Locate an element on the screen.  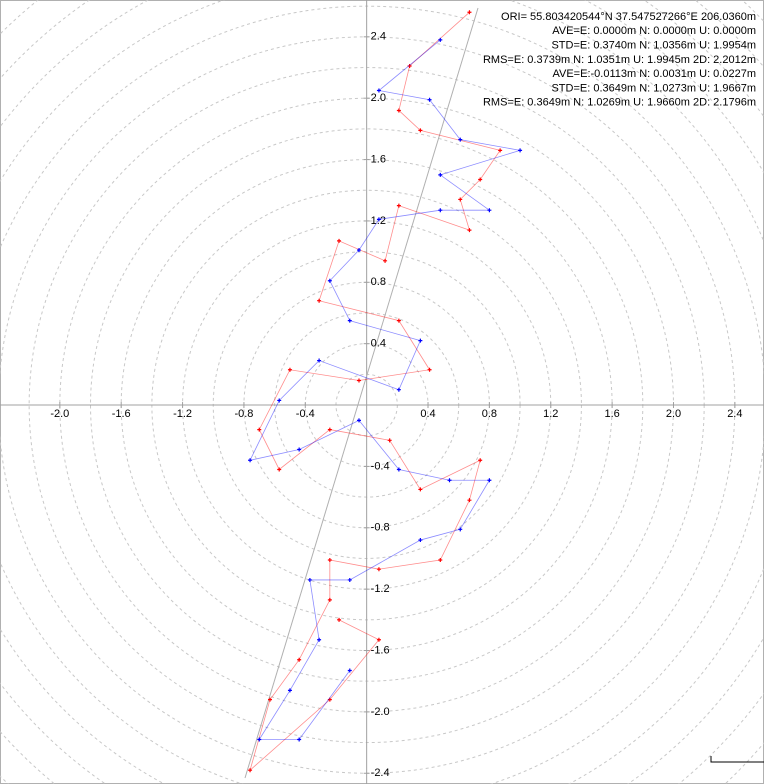
stats-line: AVE=E:-0.0113m N: 0.0031m U: 0.0227m is located at coordinates (654, 74).